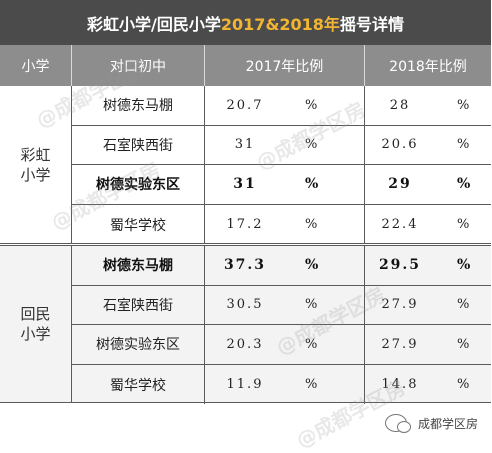  What do you see at coordinates (245, 385) in the screenshot?
I see `ratio-2017-value: 11.9` at bounding box center [245, 385].